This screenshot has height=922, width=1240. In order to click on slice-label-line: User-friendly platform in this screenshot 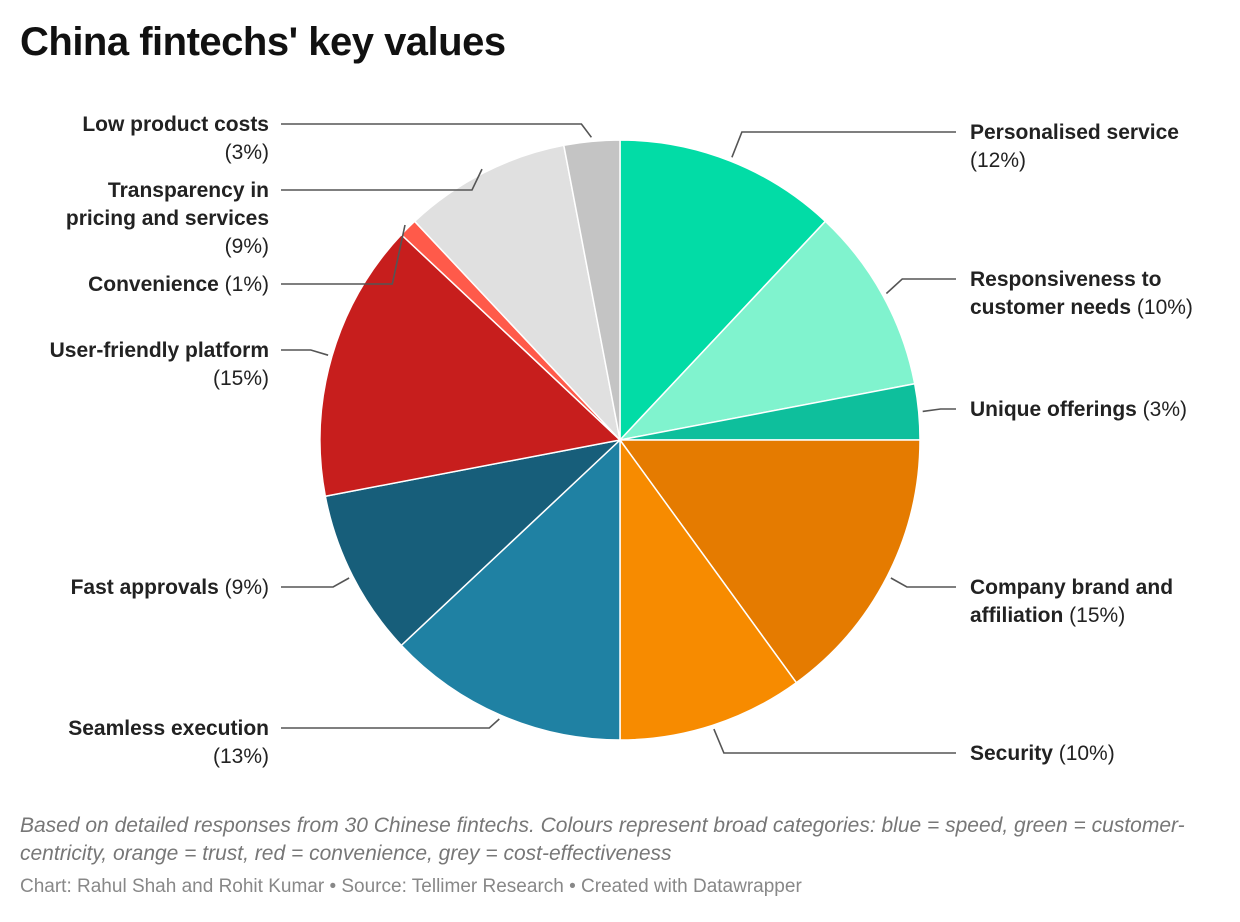, I will do `click(159, 350)`.